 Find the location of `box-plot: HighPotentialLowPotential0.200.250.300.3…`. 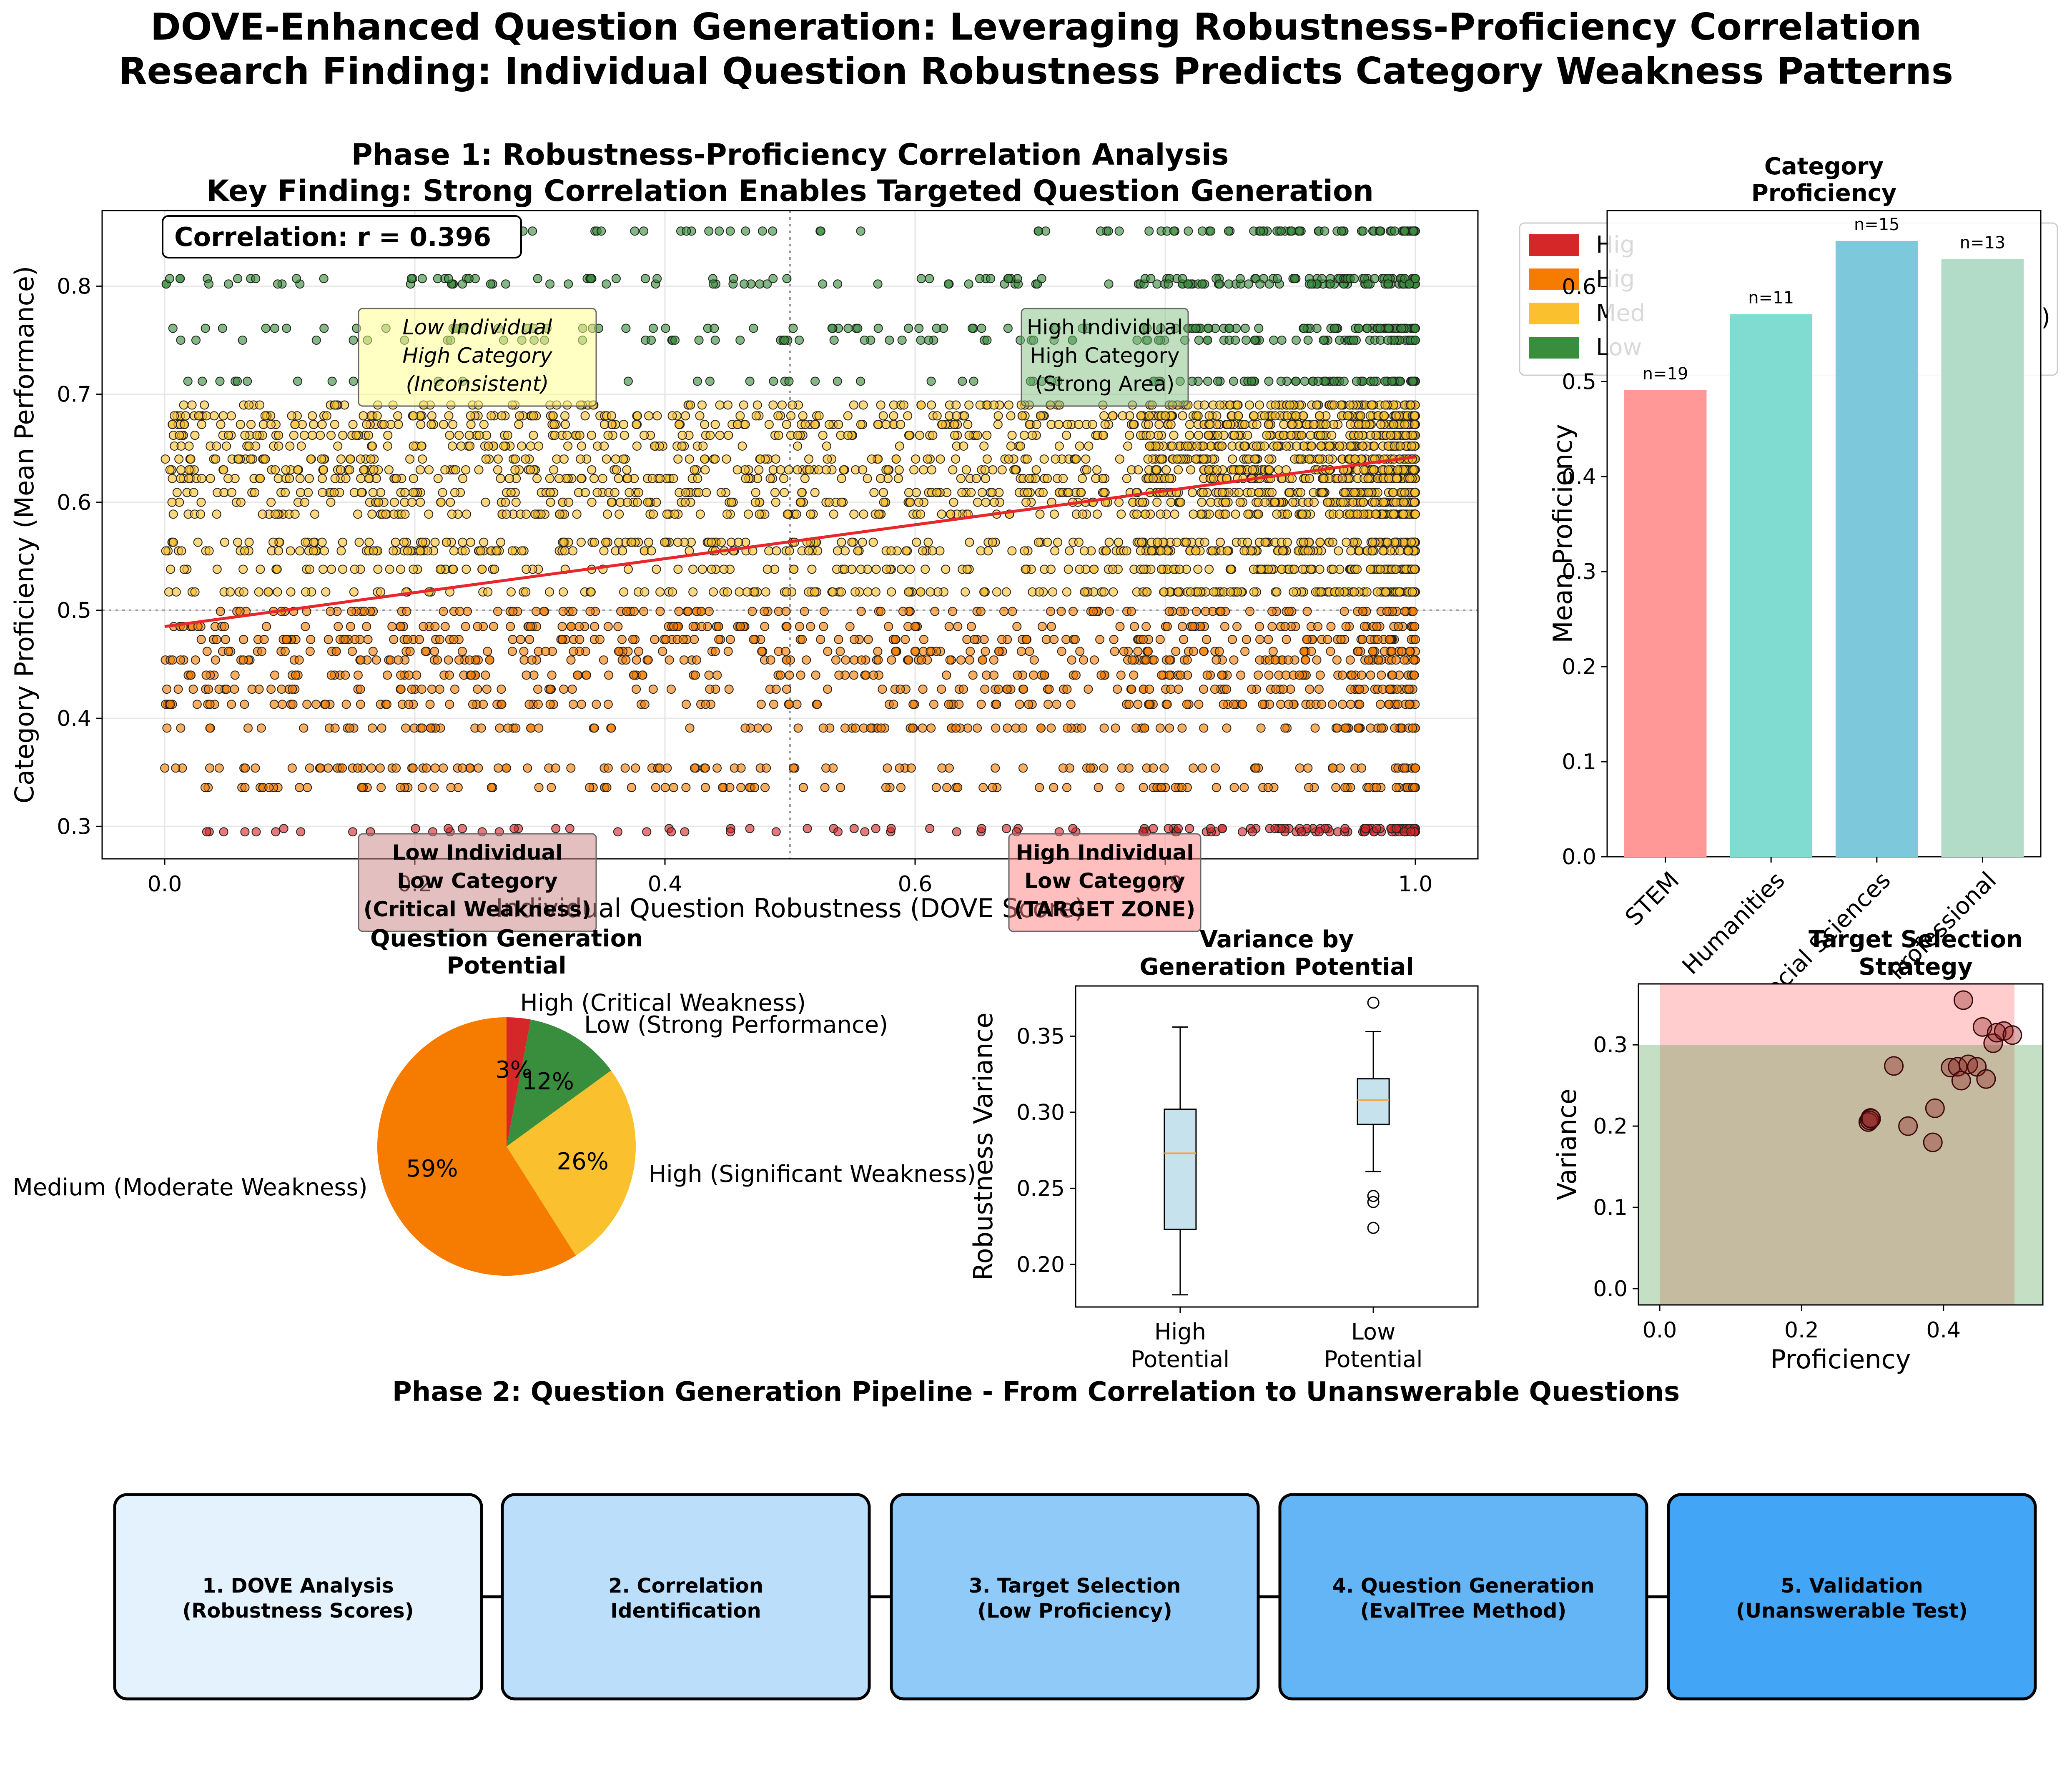

box-plot: HighPotentialLowPotential0.200.250.300.3… is located at coordinates (1223, 1149).